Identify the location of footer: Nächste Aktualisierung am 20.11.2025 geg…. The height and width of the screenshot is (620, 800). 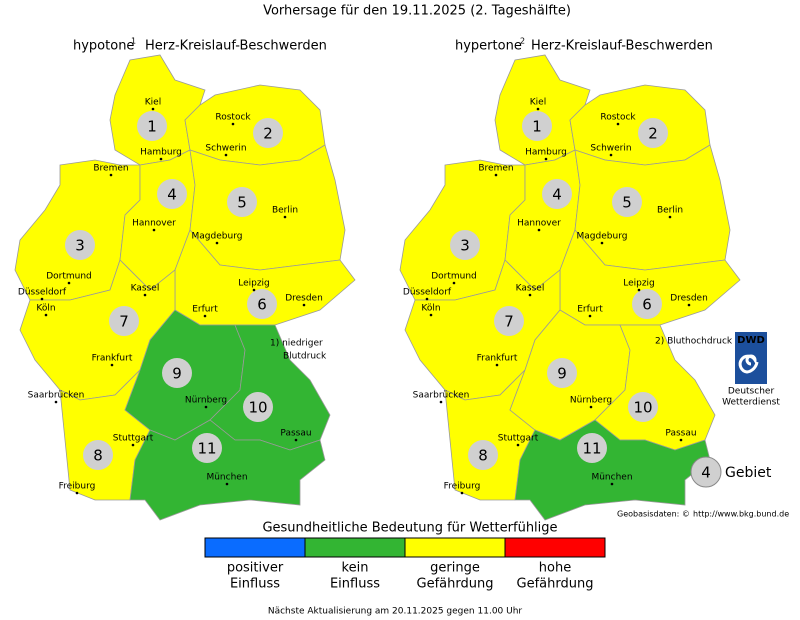
(395, 612).